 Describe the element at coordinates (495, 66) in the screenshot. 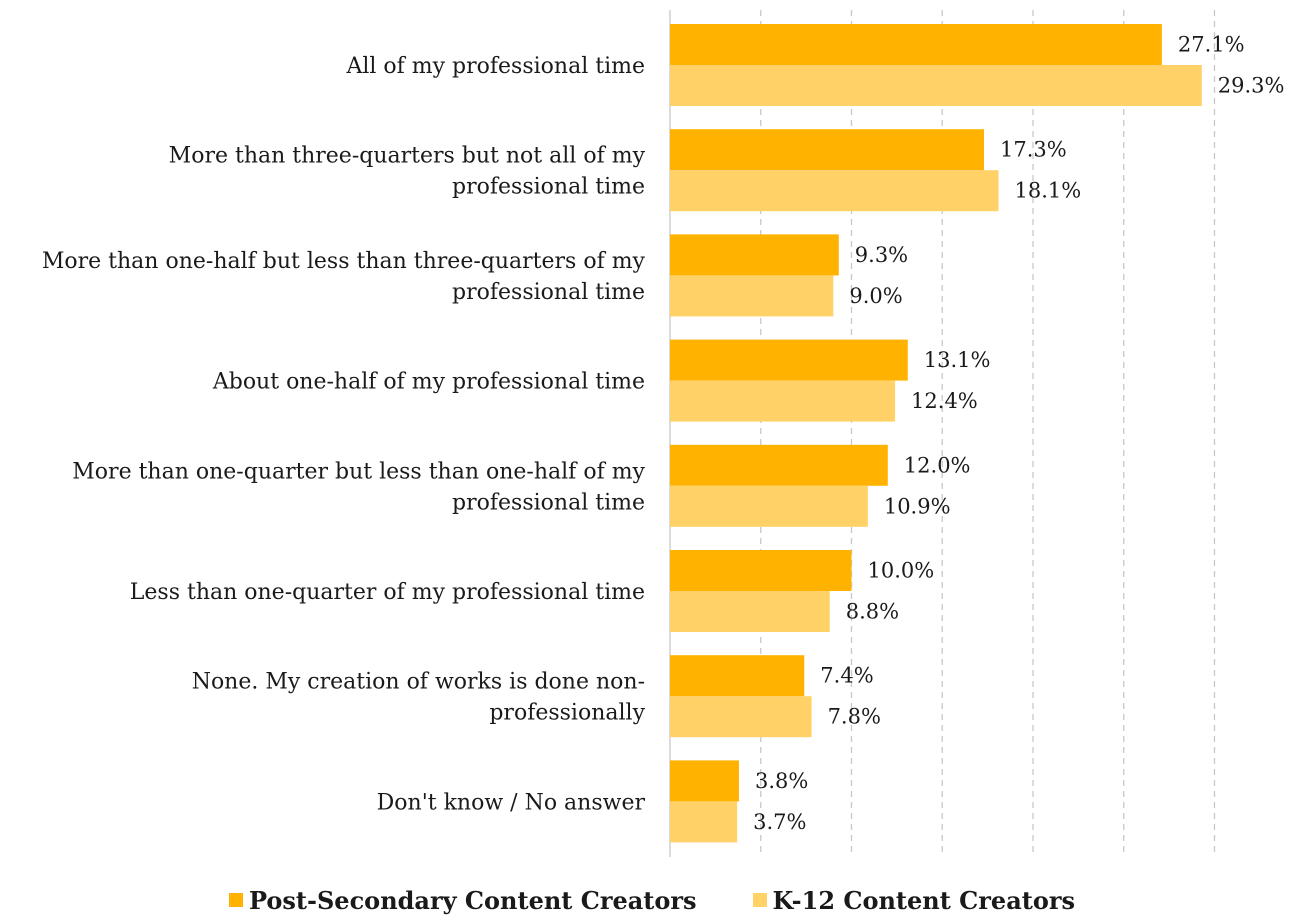

I see `category-label: All of my professional time` at that location.